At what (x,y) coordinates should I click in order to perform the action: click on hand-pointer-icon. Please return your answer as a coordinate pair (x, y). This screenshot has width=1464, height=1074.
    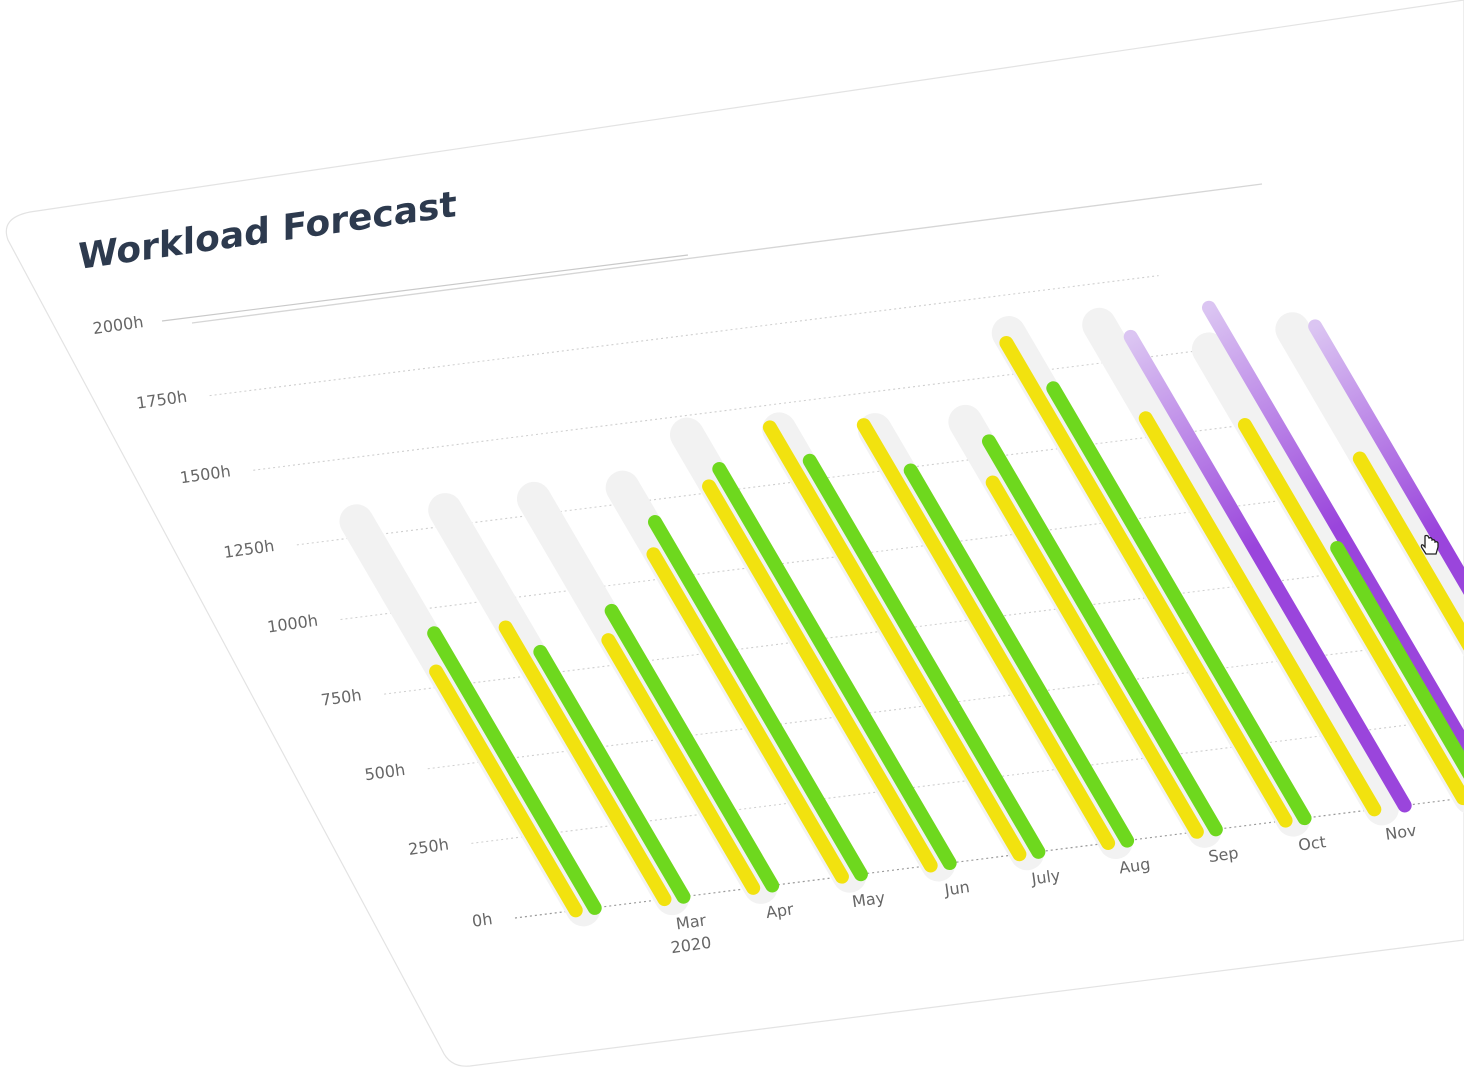
    Looking at the image, I should click on (1429, 544).